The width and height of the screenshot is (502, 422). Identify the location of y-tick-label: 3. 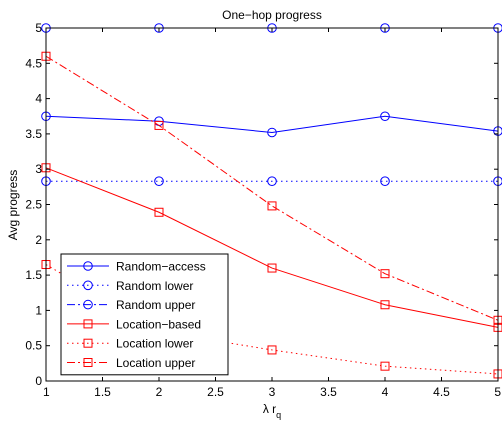
(38, 169).